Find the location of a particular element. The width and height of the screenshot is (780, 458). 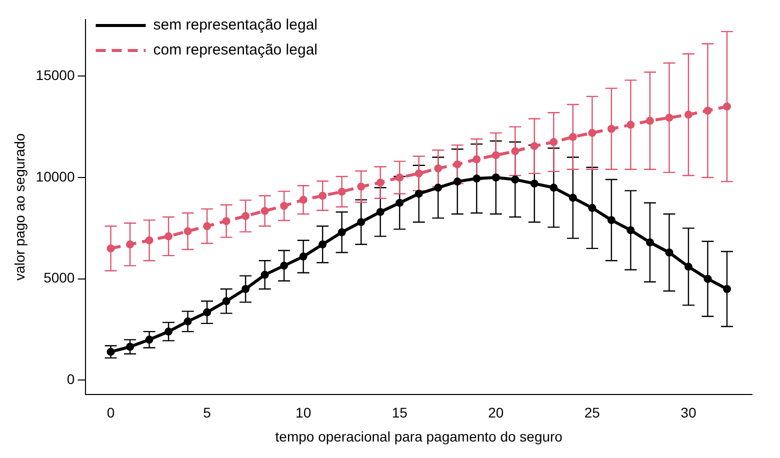

x-tick-label: 15 is located at coordinates (400, 412).